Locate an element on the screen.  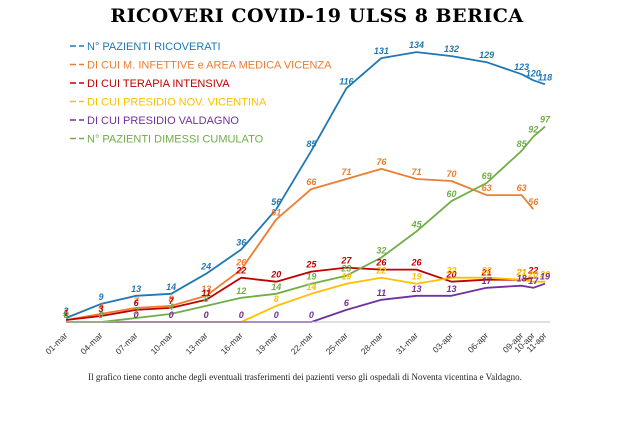
data-label-n-pazienti-dimessi-cumulato-12: 69 is located at coordinates (487, 176).